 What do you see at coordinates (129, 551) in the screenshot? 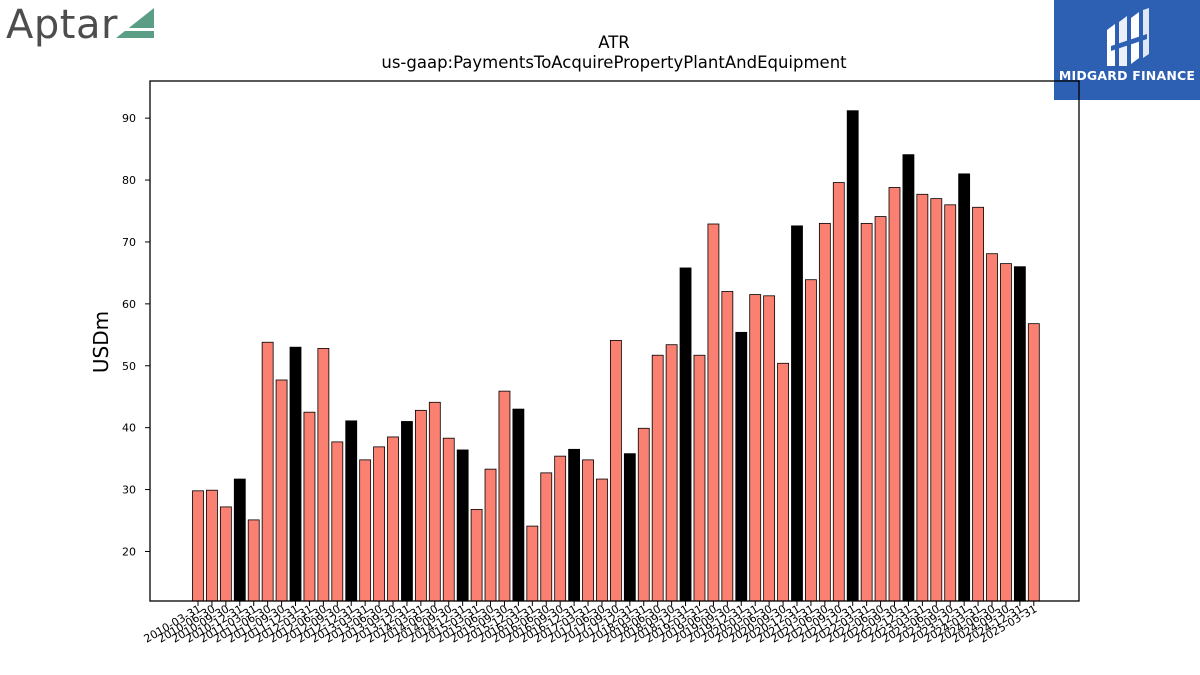
I see `y-tick-label: 20` at bounding box center [129, 551].